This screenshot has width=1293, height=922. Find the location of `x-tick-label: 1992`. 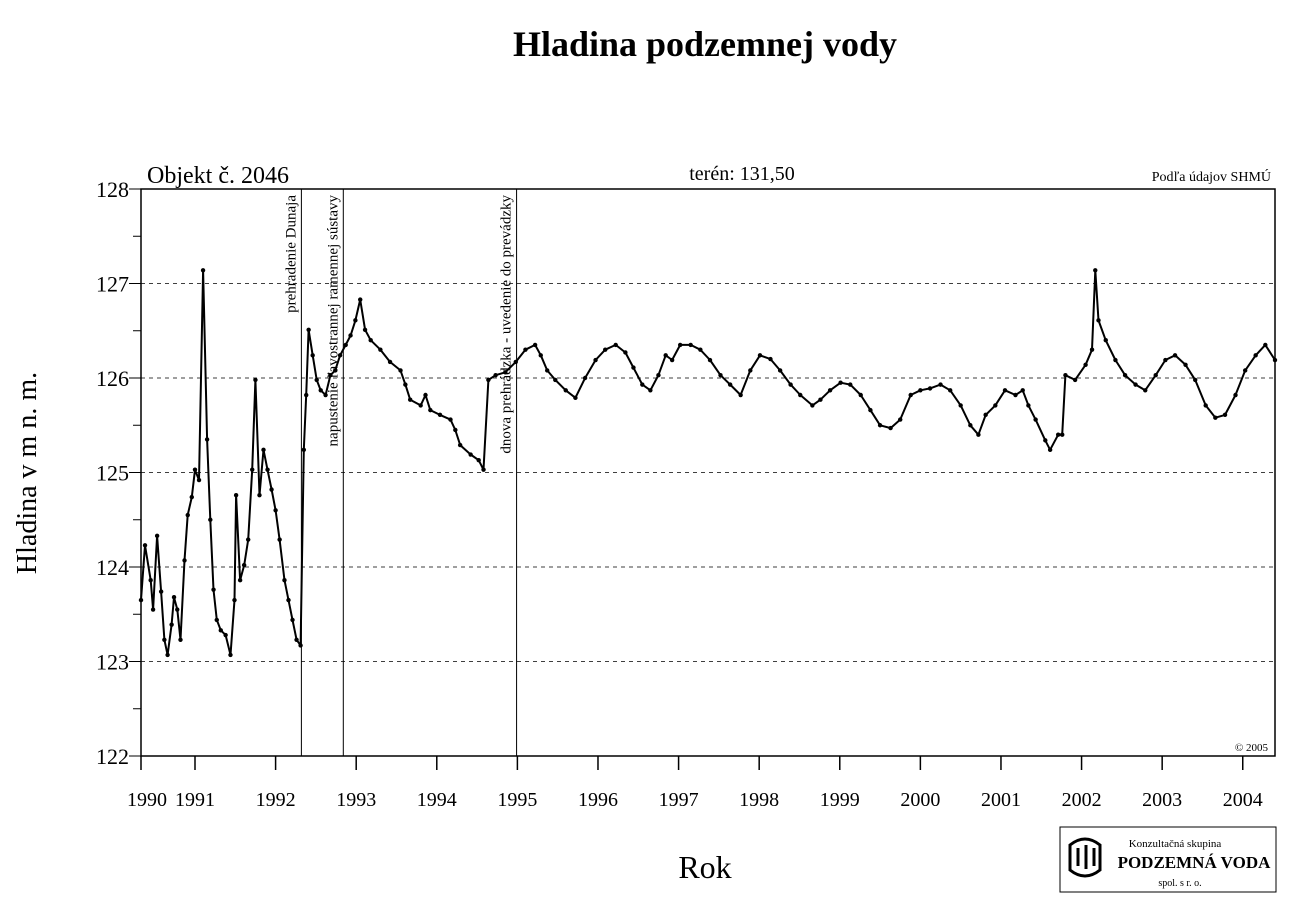

x-tick-label: 1992 is located at coordinates (276, 800).